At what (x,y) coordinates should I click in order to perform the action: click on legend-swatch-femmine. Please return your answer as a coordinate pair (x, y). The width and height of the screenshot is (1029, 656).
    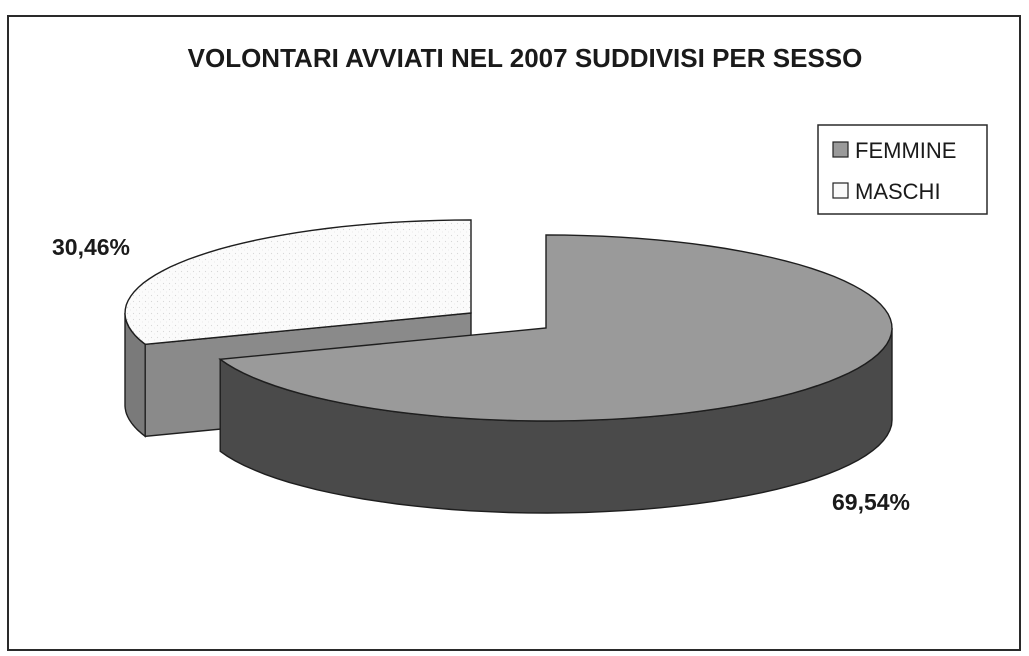
    Looking at the image, I should click on (840, 149).